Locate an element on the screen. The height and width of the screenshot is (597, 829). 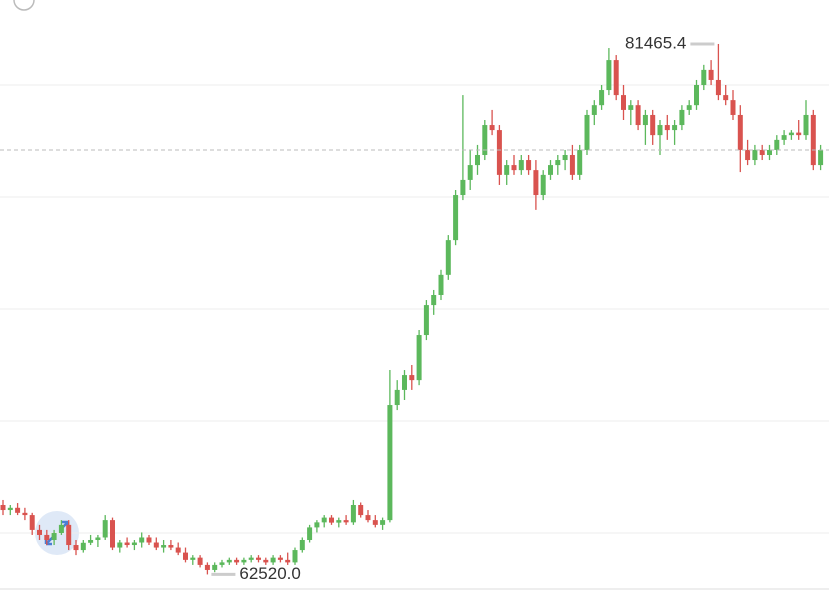
max-label: 81465.4 is located at coordinates (655, 42).